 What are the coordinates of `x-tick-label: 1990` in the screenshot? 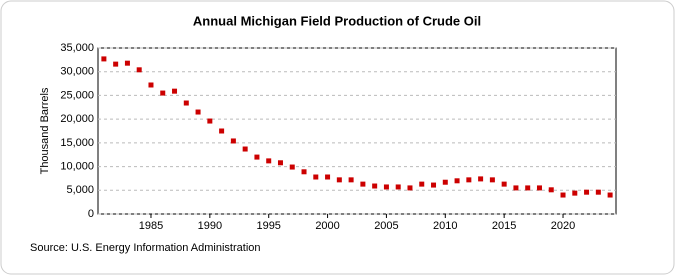 It's located at (210, 226).